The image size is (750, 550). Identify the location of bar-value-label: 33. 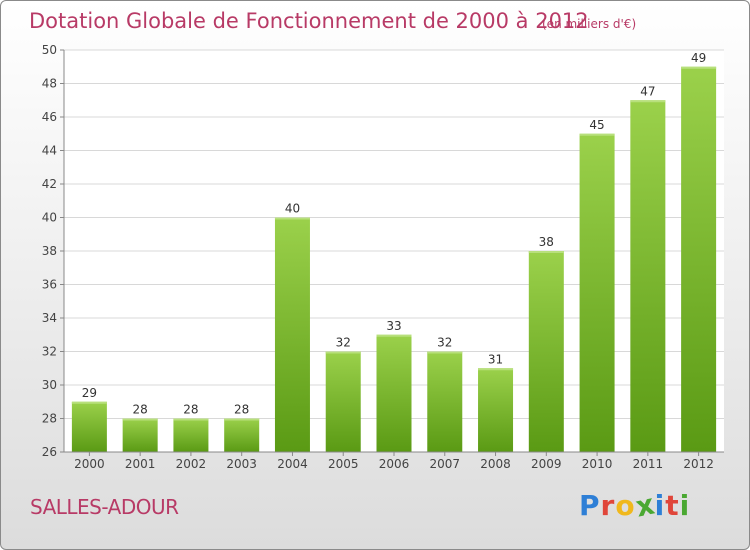
(393, 326).